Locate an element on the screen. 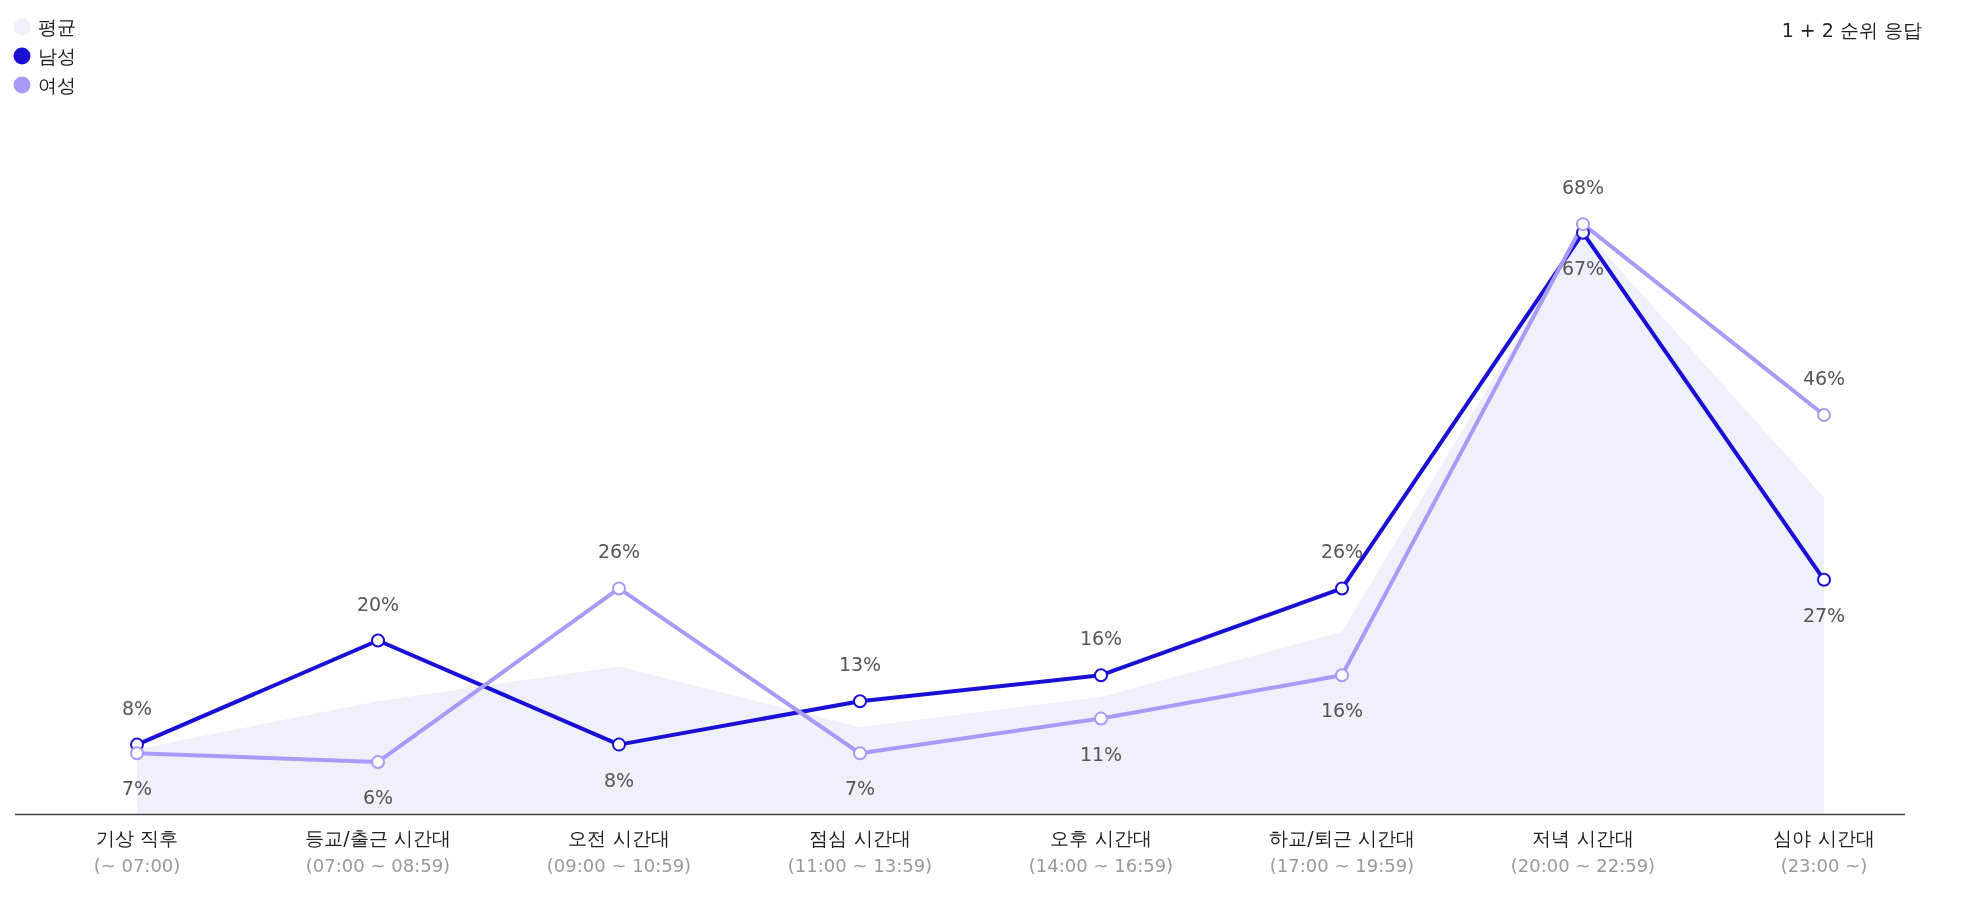 The width and height of the screenshot is (1972, 905). x-tick-label: 등교/출근 시간대 (07:00 ~ 08:59) is located at coordinates (378, 851).